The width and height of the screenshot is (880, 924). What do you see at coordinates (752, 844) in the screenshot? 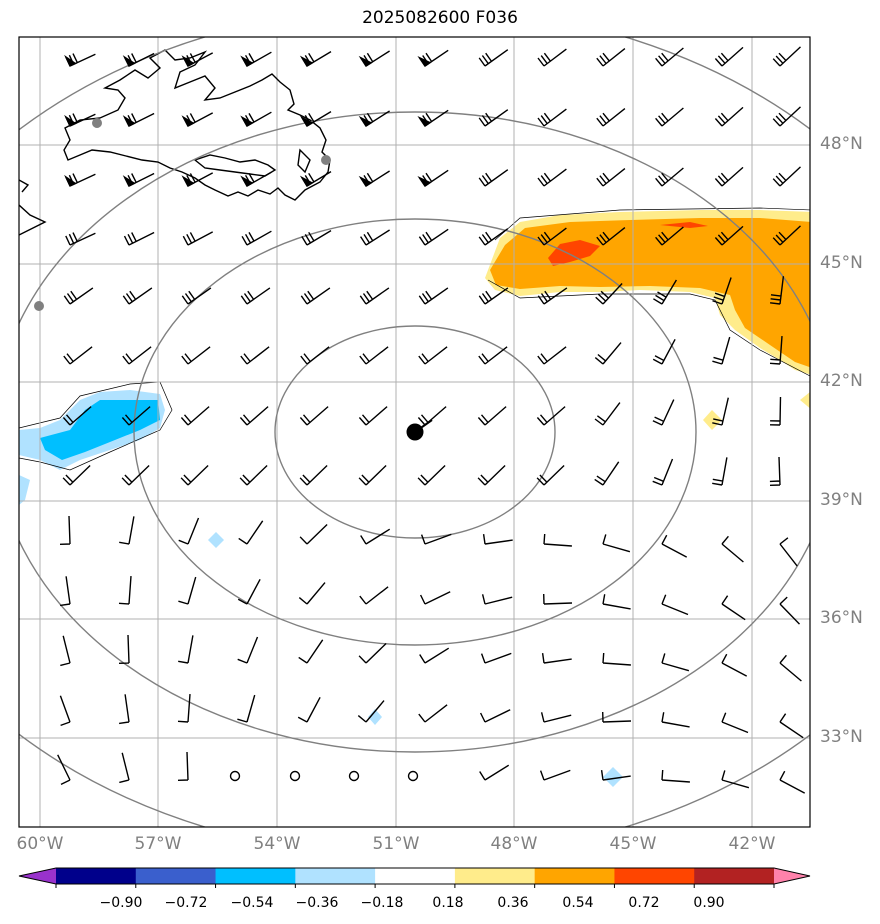
I see `lon-label-42: 42°W` at bounding box center [752, 844].